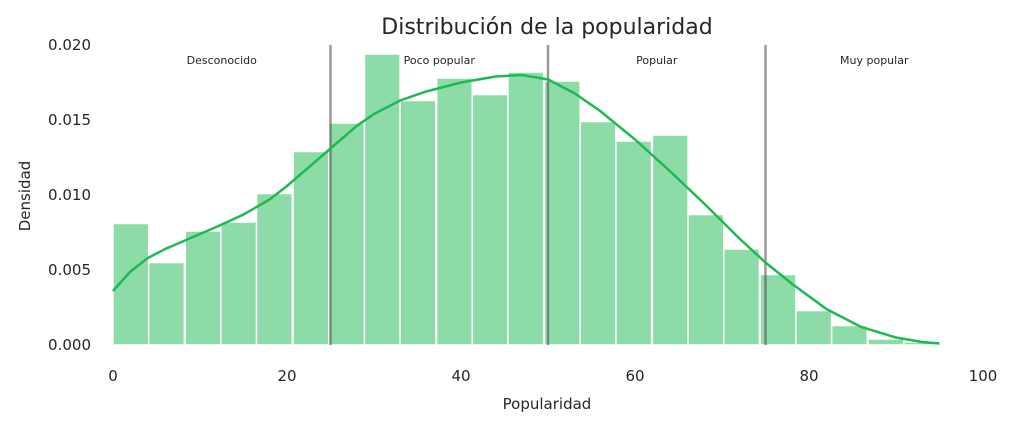  Describe the element at coordinates (546, 27) in the screenshot. I see `chart-title: Distribución de la popularidad` at that location.